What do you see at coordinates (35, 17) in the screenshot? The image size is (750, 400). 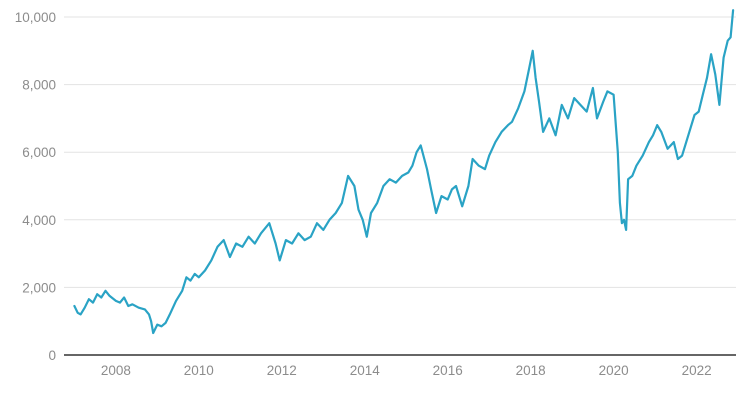 I see `y-tick-label: 10,000` at bounding box center [35, 17].